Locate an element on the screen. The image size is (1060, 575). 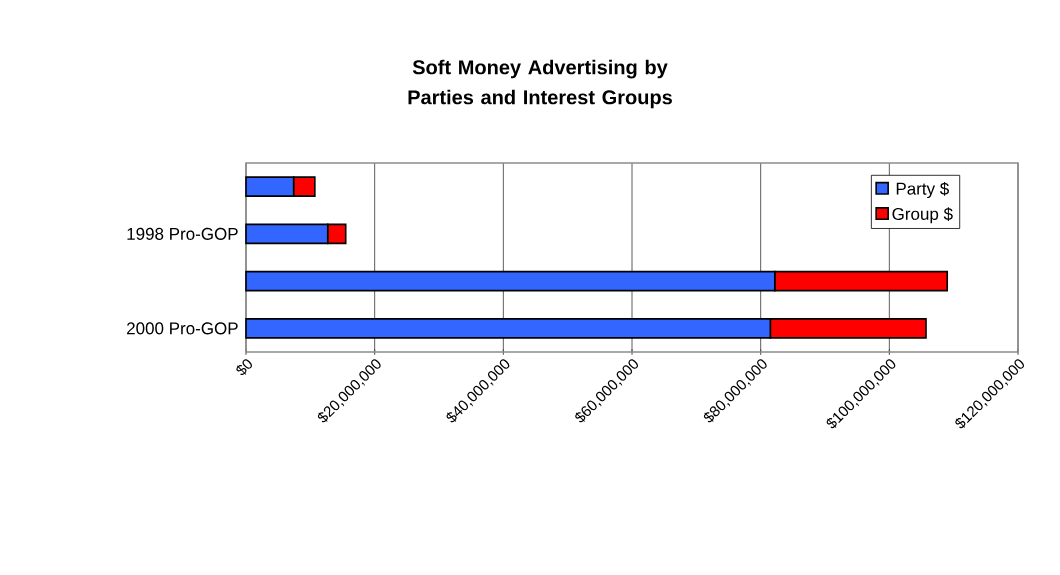
y-tick-label: 1998 Pro-GOP is located at coordinates (182, 233).